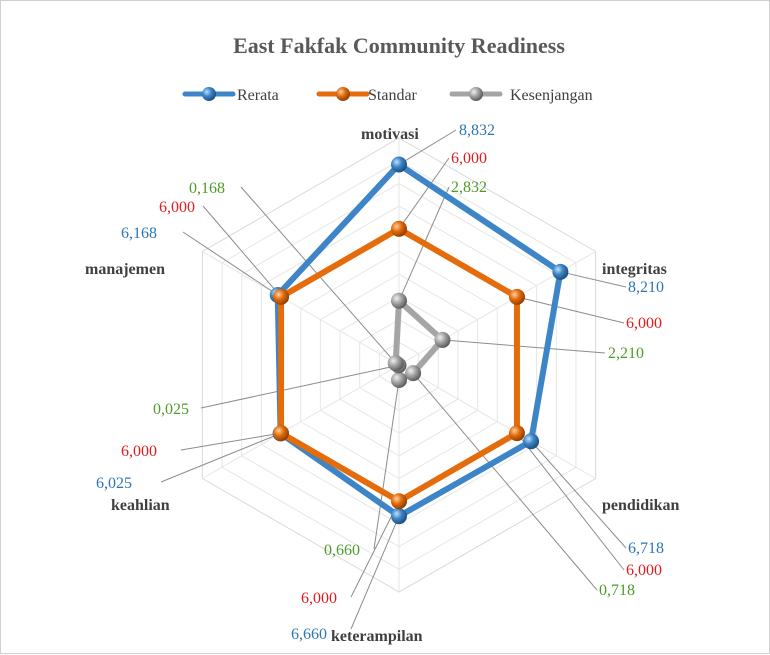 The image size is (770, 655). I want to click on axis-label-manajemen: manajemen, so click(125, 269).